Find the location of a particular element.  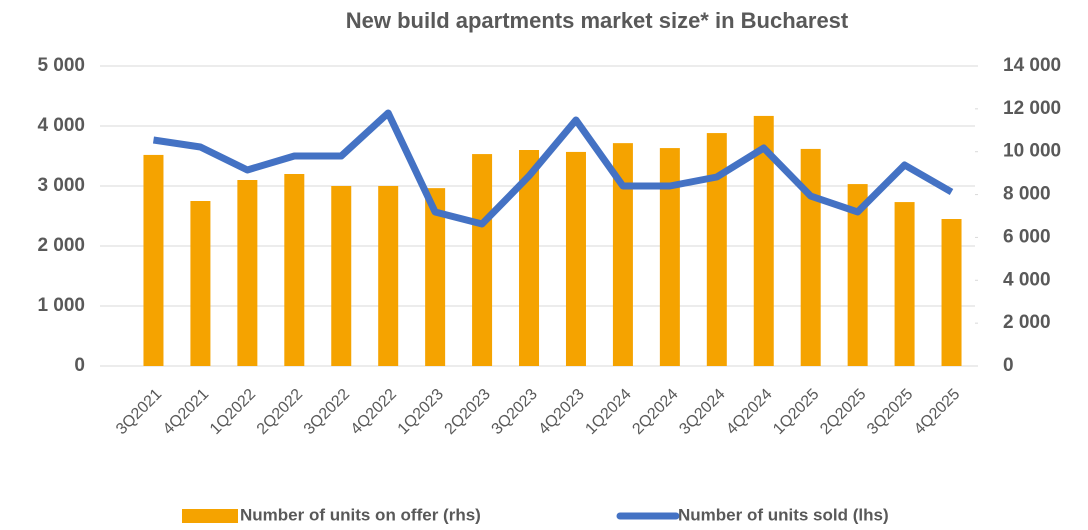

x-tick-label: 2Q2023 is located at coordinates (468, 412).